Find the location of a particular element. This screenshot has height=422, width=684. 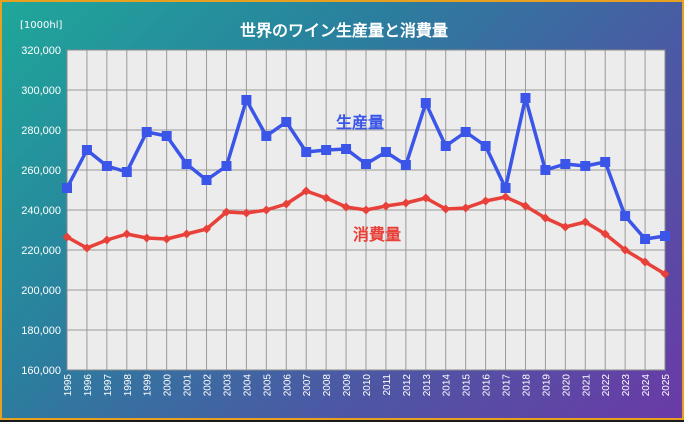

x-tick-label: 2022 is located at coordinates (606, 385).